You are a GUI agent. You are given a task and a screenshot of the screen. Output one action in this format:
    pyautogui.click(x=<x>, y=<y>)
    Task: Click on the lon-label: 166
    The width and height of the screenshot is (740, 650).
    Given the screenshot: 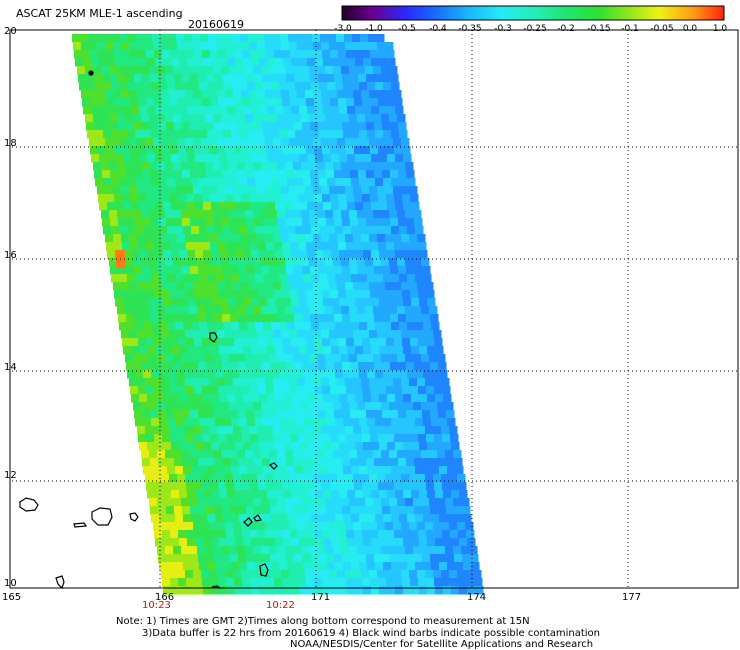 What is the action you would take?
    pyautogui.click(x=165, y=597)
    